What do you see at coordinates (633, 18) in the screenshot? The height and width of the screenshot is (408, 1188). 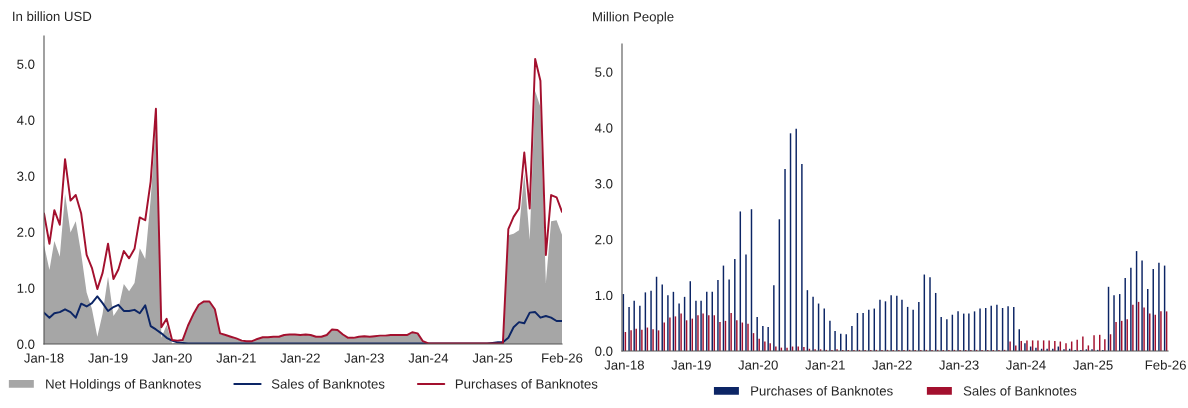 I see `y-axis-title: Million People` at bounding box center [633, 18].